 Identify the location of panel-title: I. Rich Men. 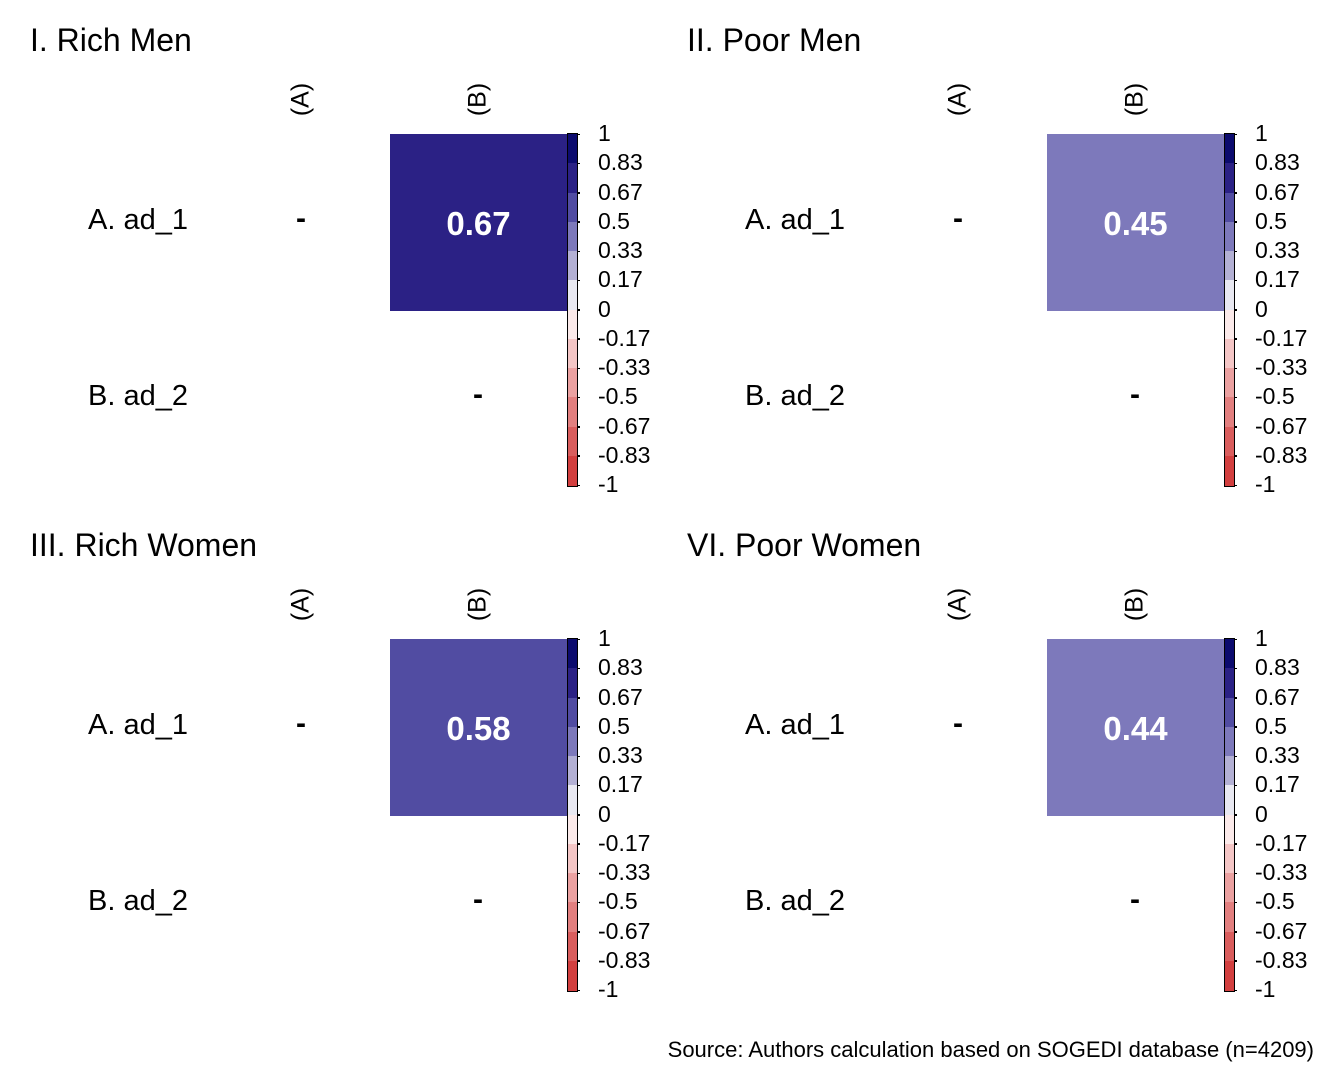
(111, 40).